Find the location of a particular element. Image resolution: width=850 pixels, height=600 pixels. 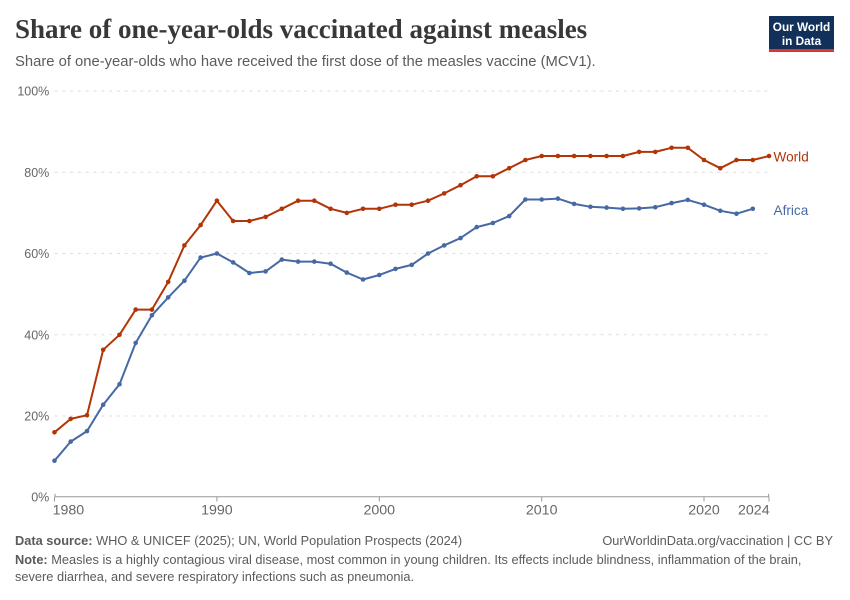

svg-text: 100% is located at coordinates (33, 92).